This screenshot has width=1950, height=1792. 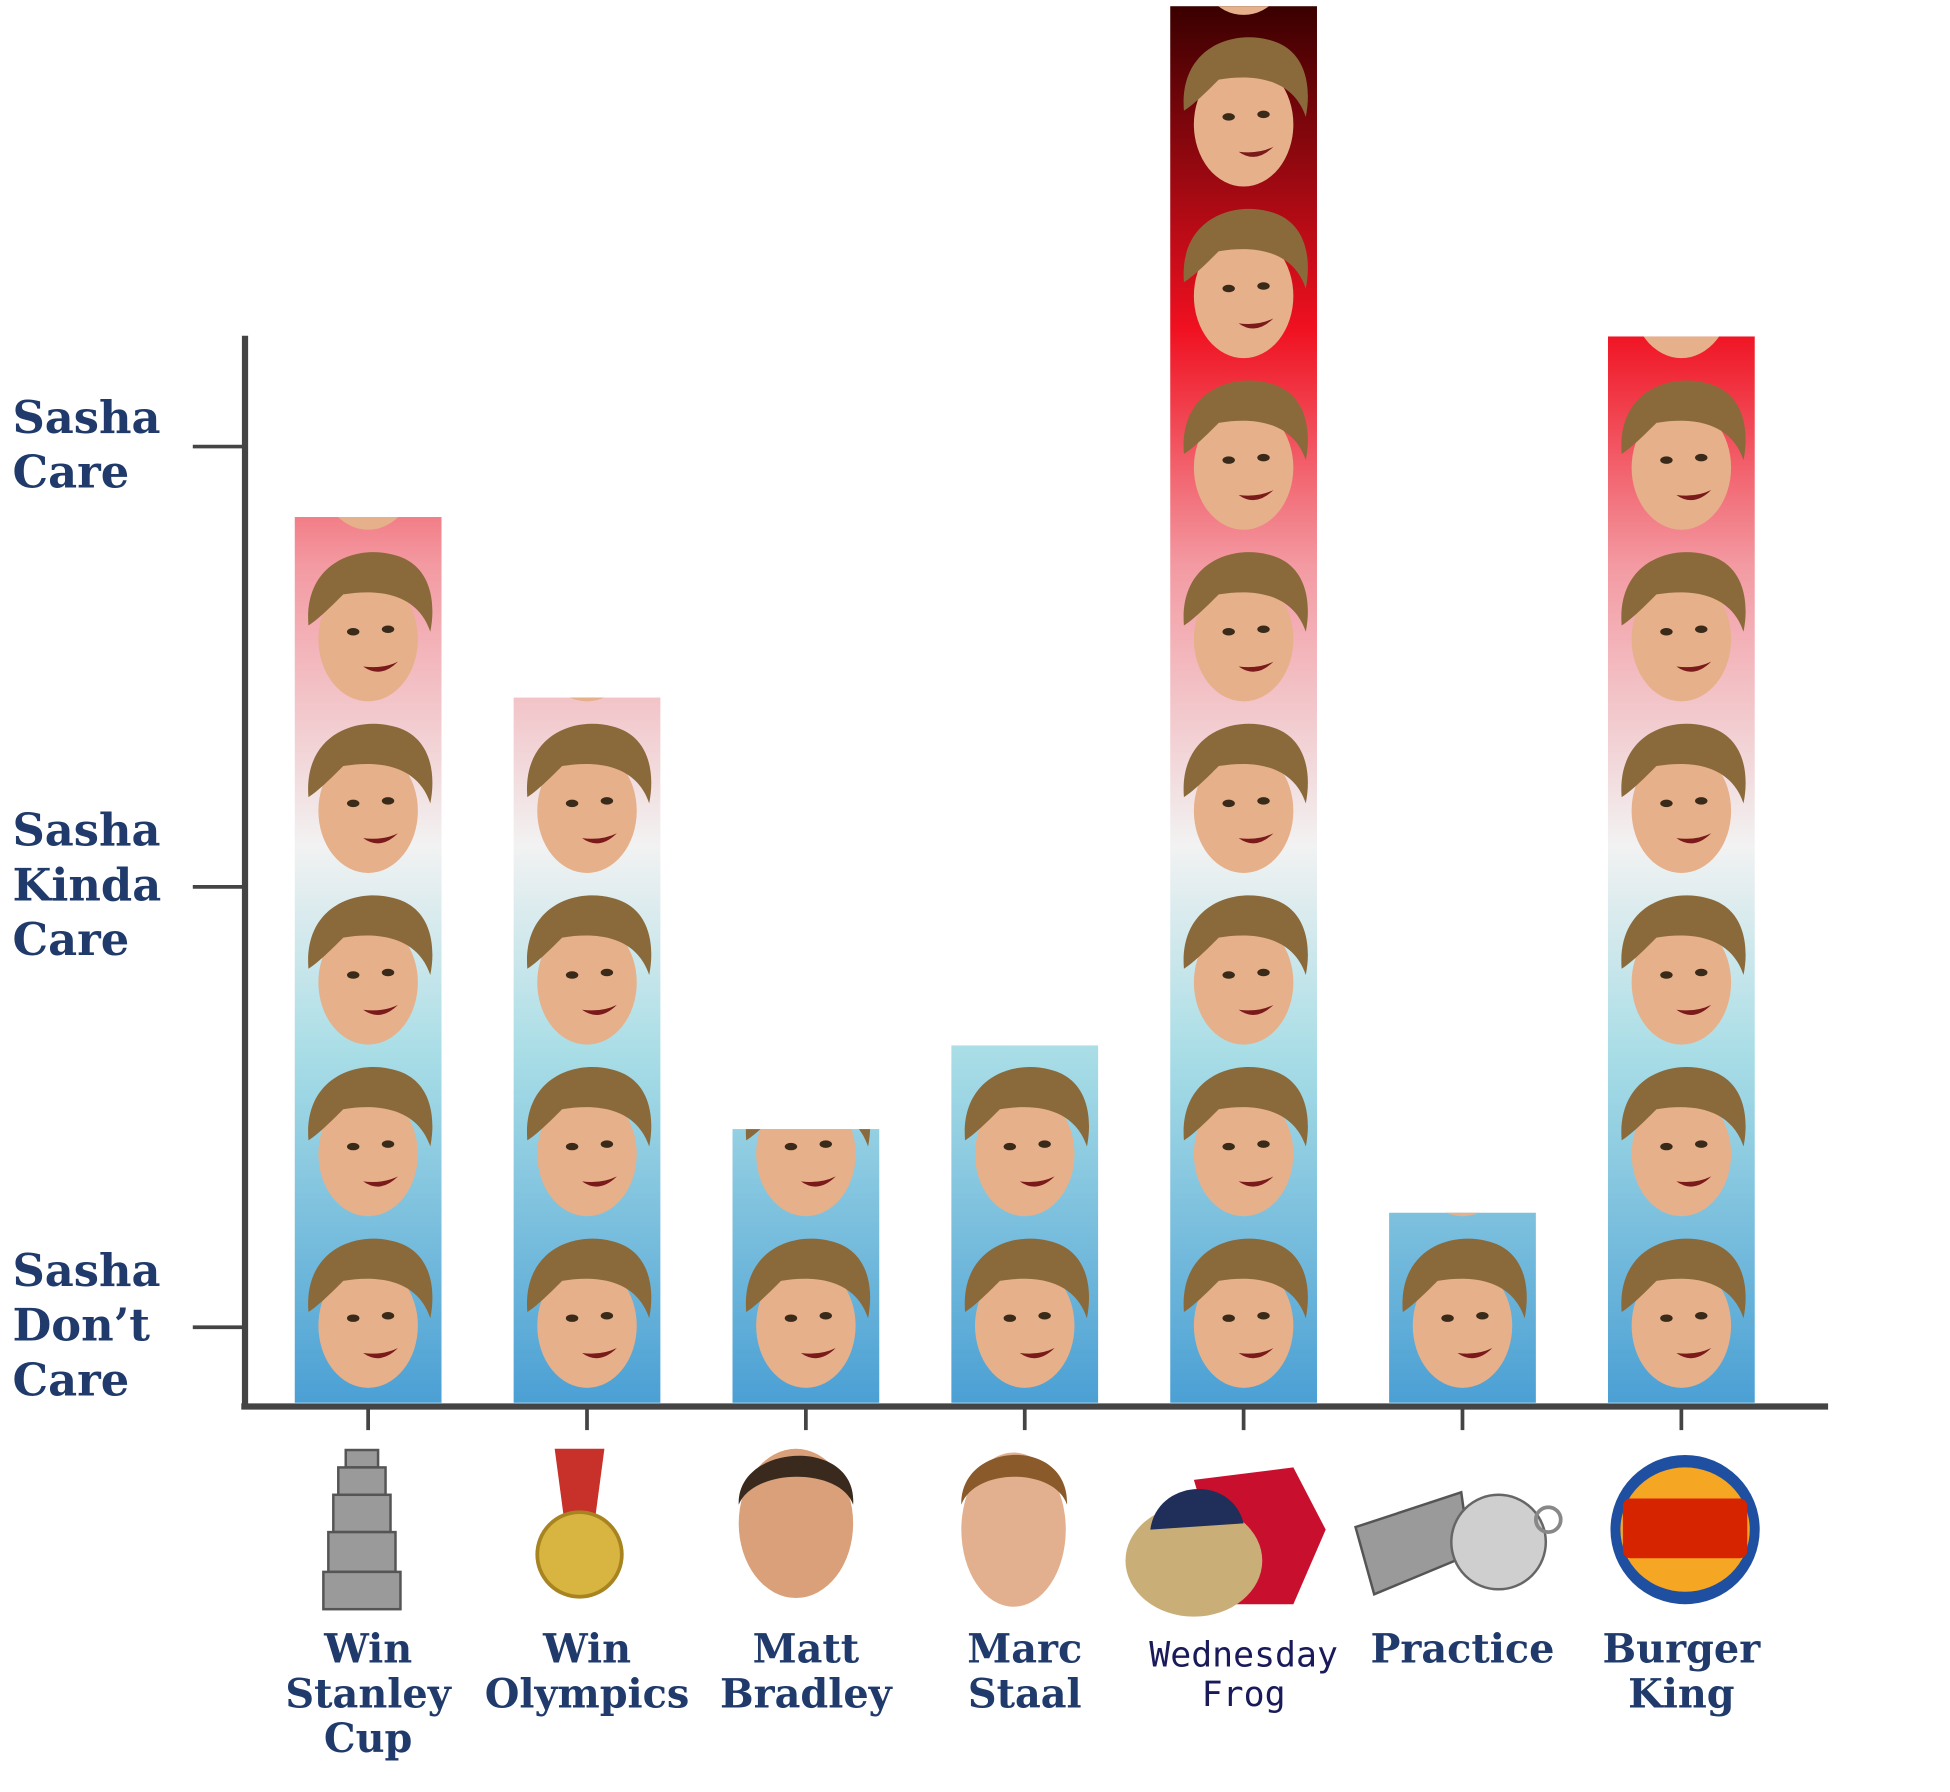 I want to click on x-tick-label-wrap: Burger King, so click(x=1681, y=1672).